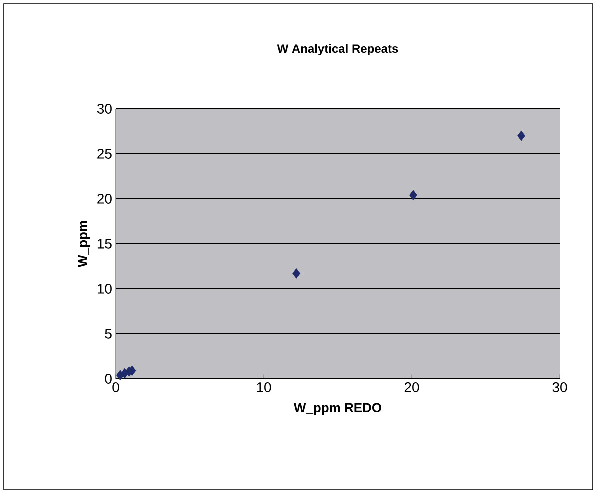 This screenshot has height=494, width=597. Describe the element at coordinates (104, 109) in the screenshot. I see `y-tick-label: 30` at that location.